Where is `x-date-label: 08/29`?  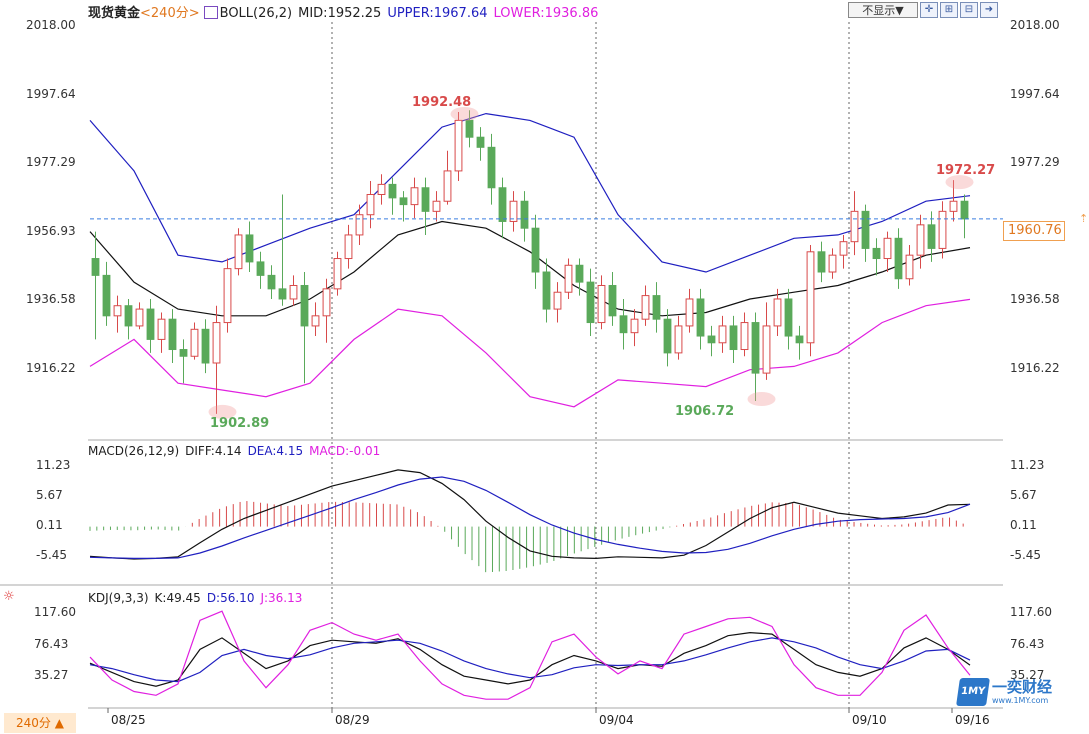
x-date-label: 08/29 is located at coordinates (352, 720).